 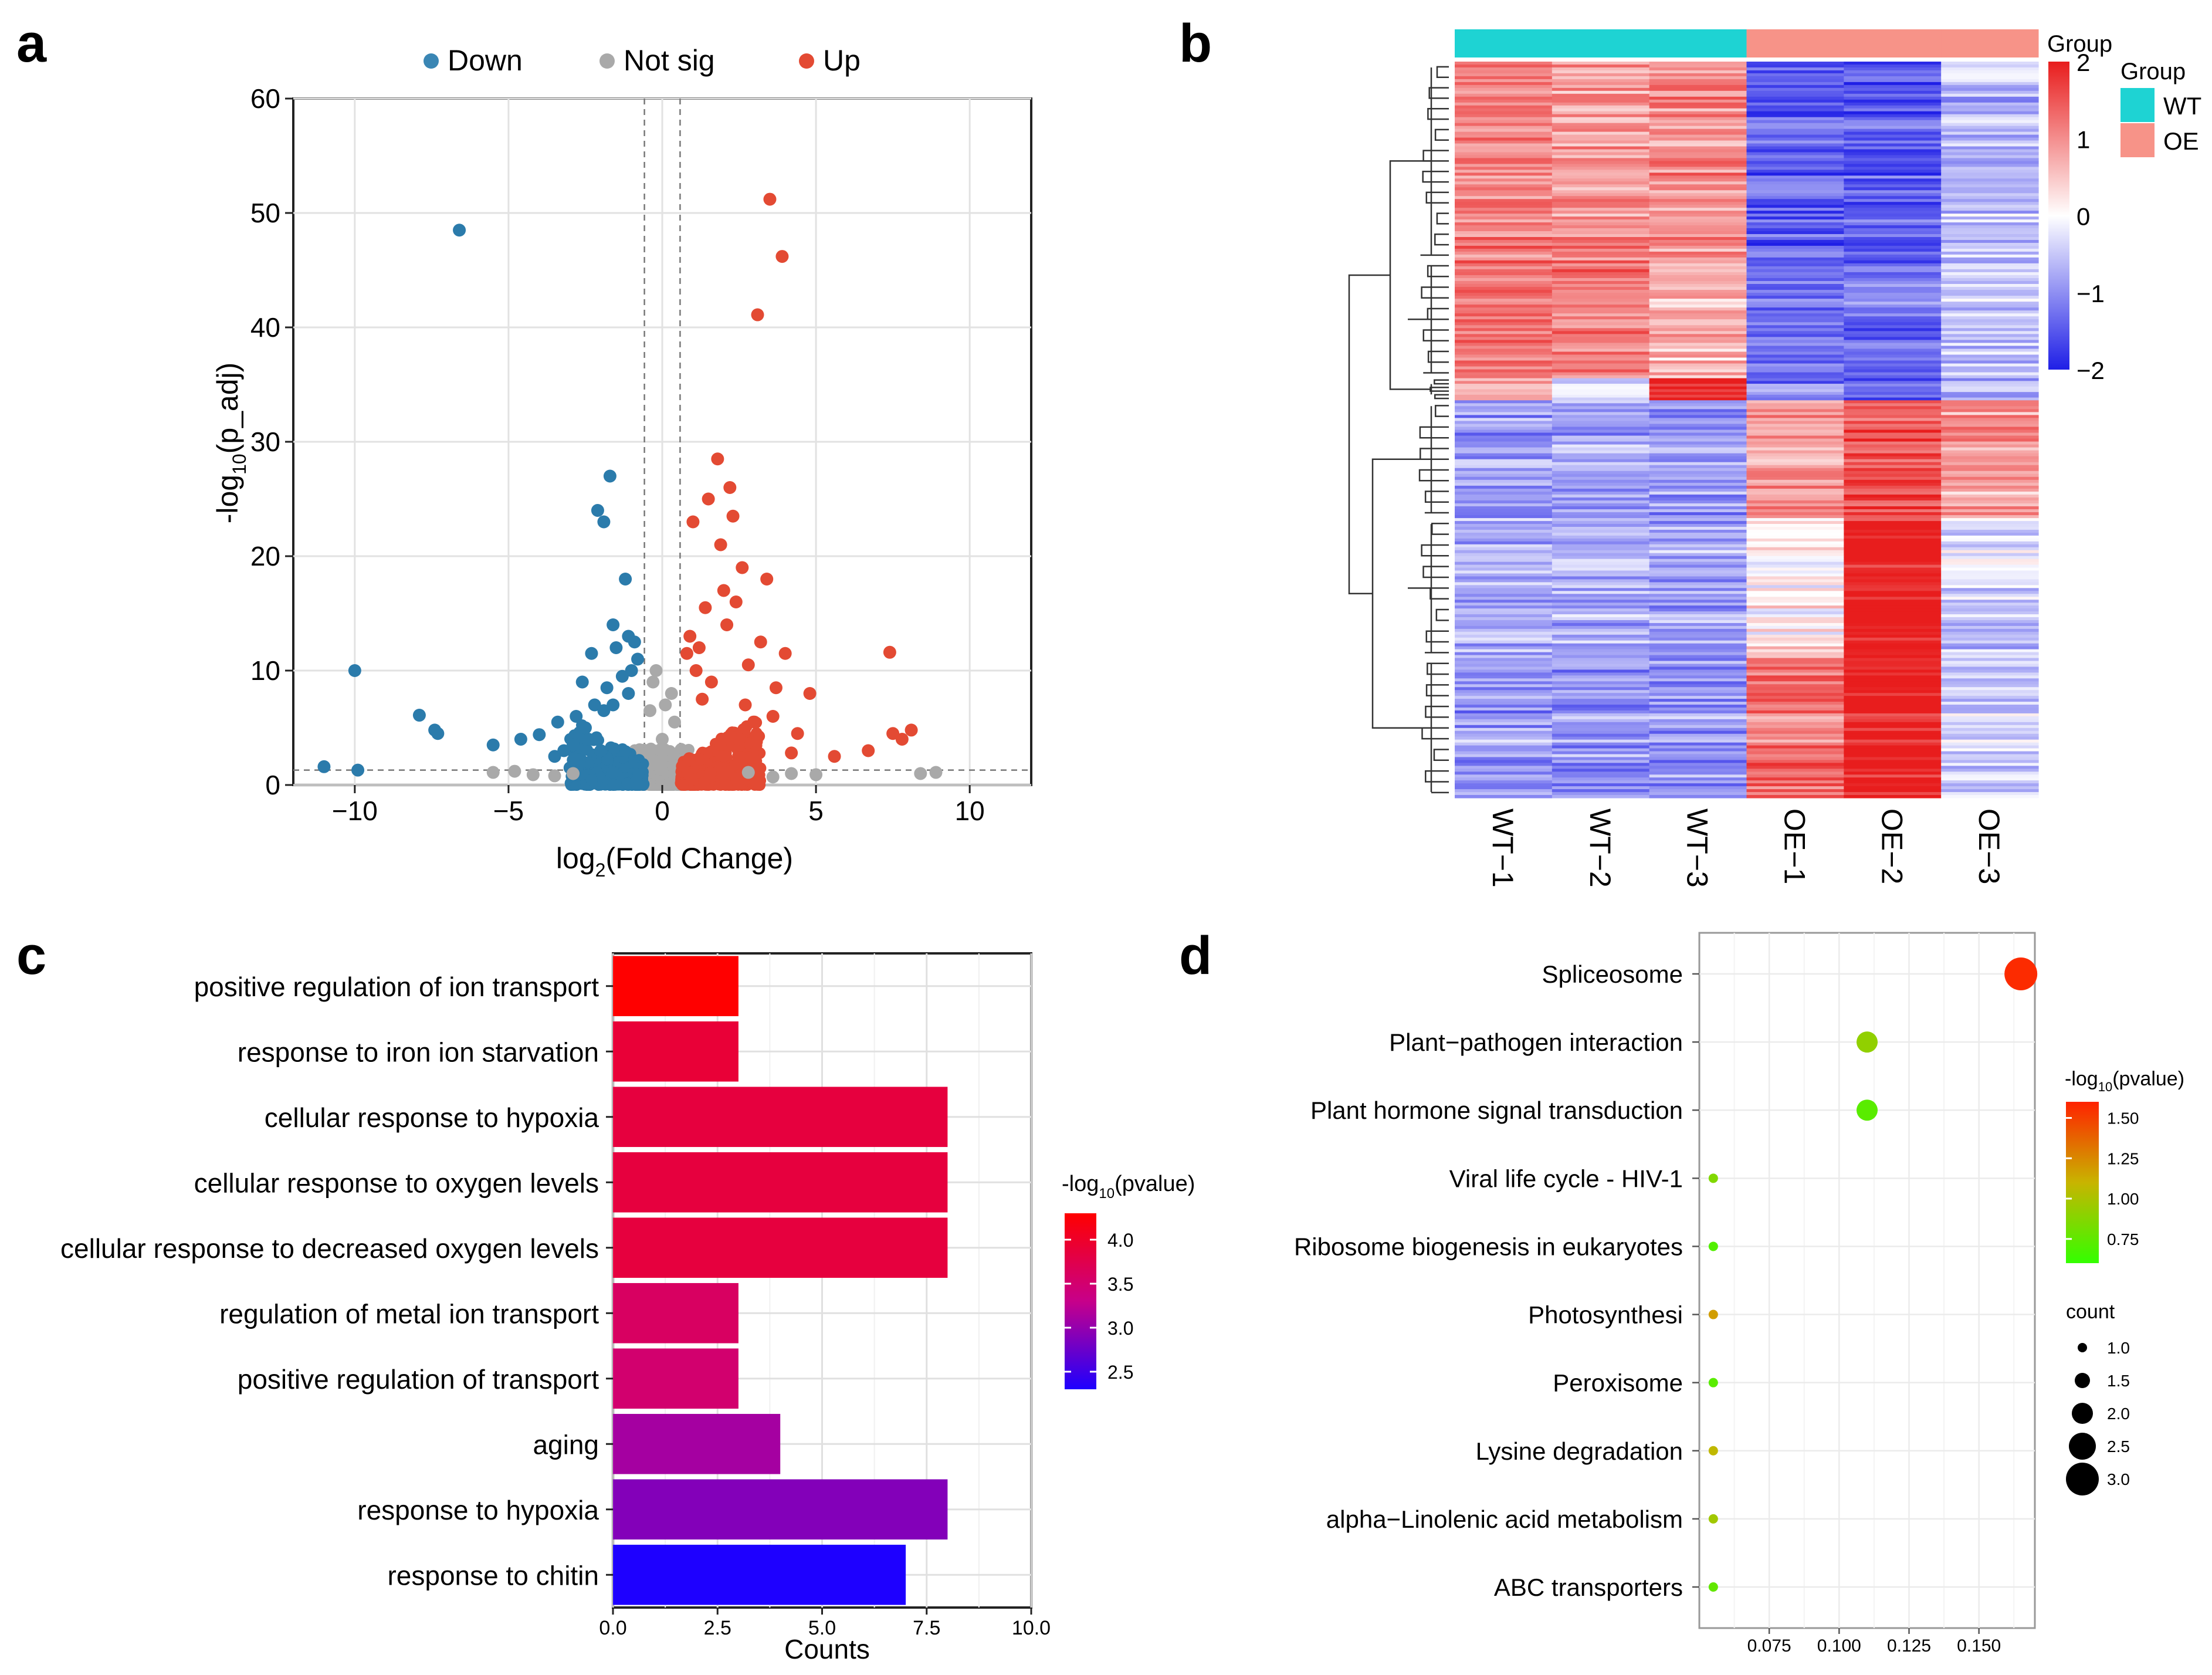 What do you see at coordinates (265, 213) in the screenshot?
I see `volcano-y-tick-label: 50` at bounding box center [265, 213].